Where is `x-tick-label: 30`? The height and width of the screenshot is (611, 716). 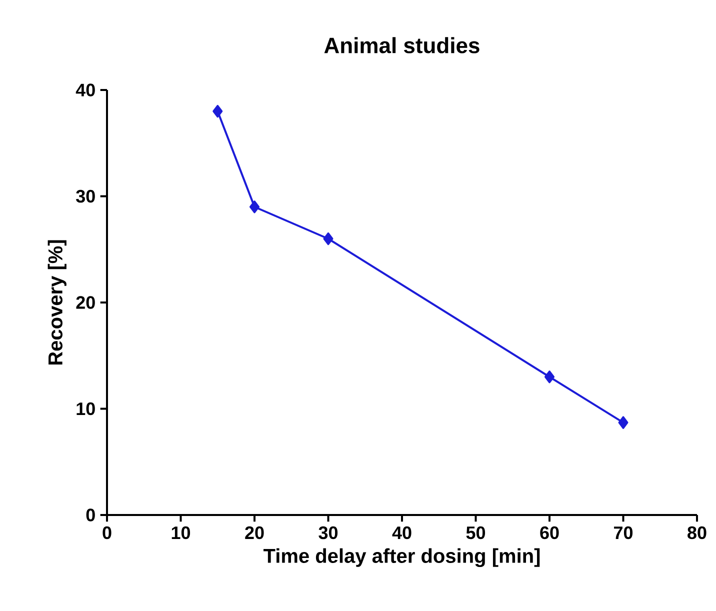
x-tick-label: 30 is located at coordinates (328, 533).